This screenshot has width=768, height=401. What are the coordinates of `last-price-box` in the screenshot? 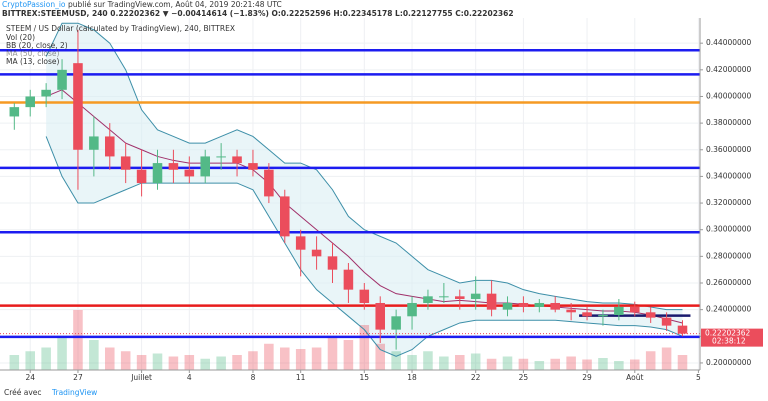 It's located at (732, 337).